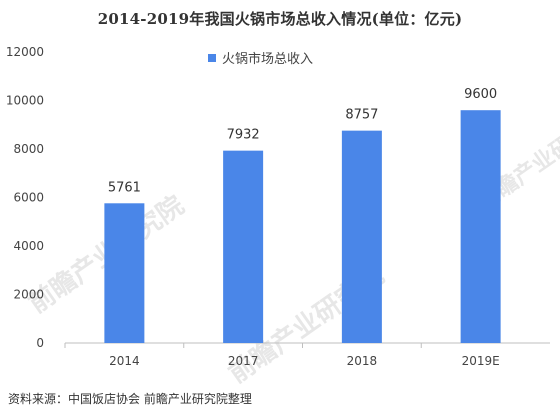  I want to click on y-tick-label: 4000, so click(28, 246).